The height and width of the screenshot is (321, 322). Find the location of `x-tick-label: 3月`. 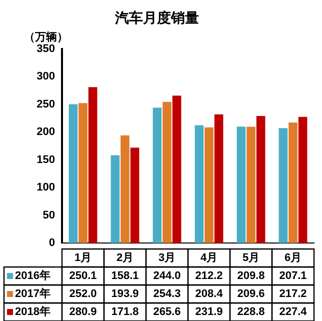

x-tick-label: 3月 is located at coordinates (167, 258).